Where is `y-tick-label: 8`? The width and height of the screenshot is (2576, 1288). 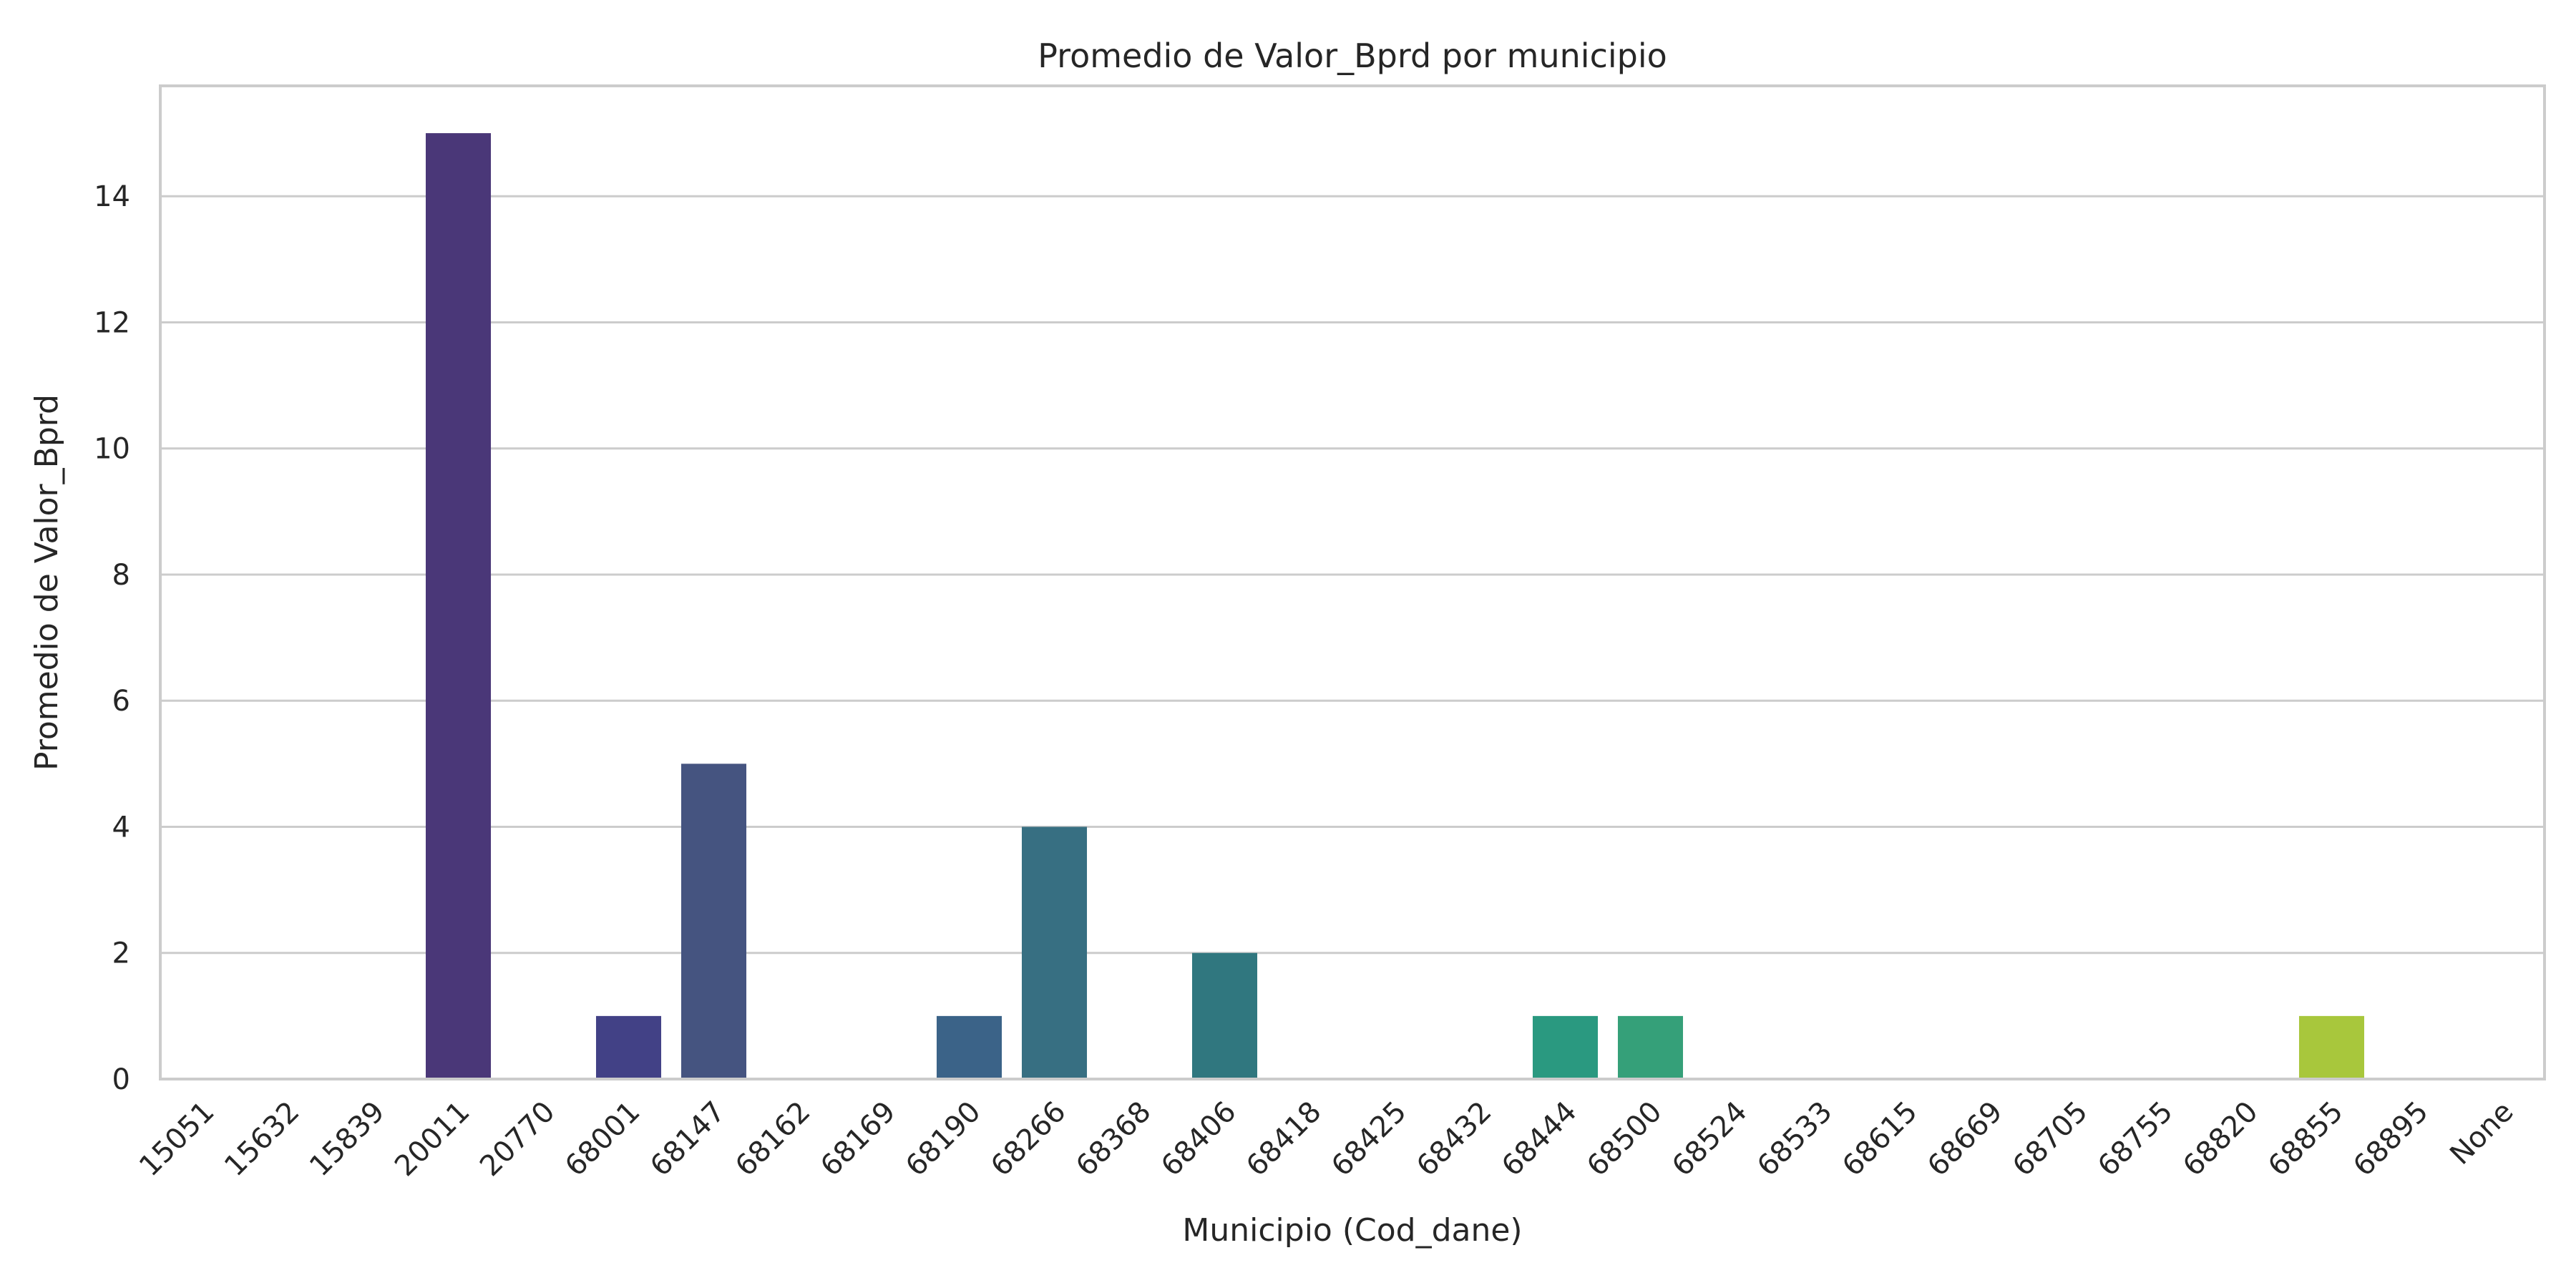
y-tick-label: 8 is located at coordinates (121, 575).